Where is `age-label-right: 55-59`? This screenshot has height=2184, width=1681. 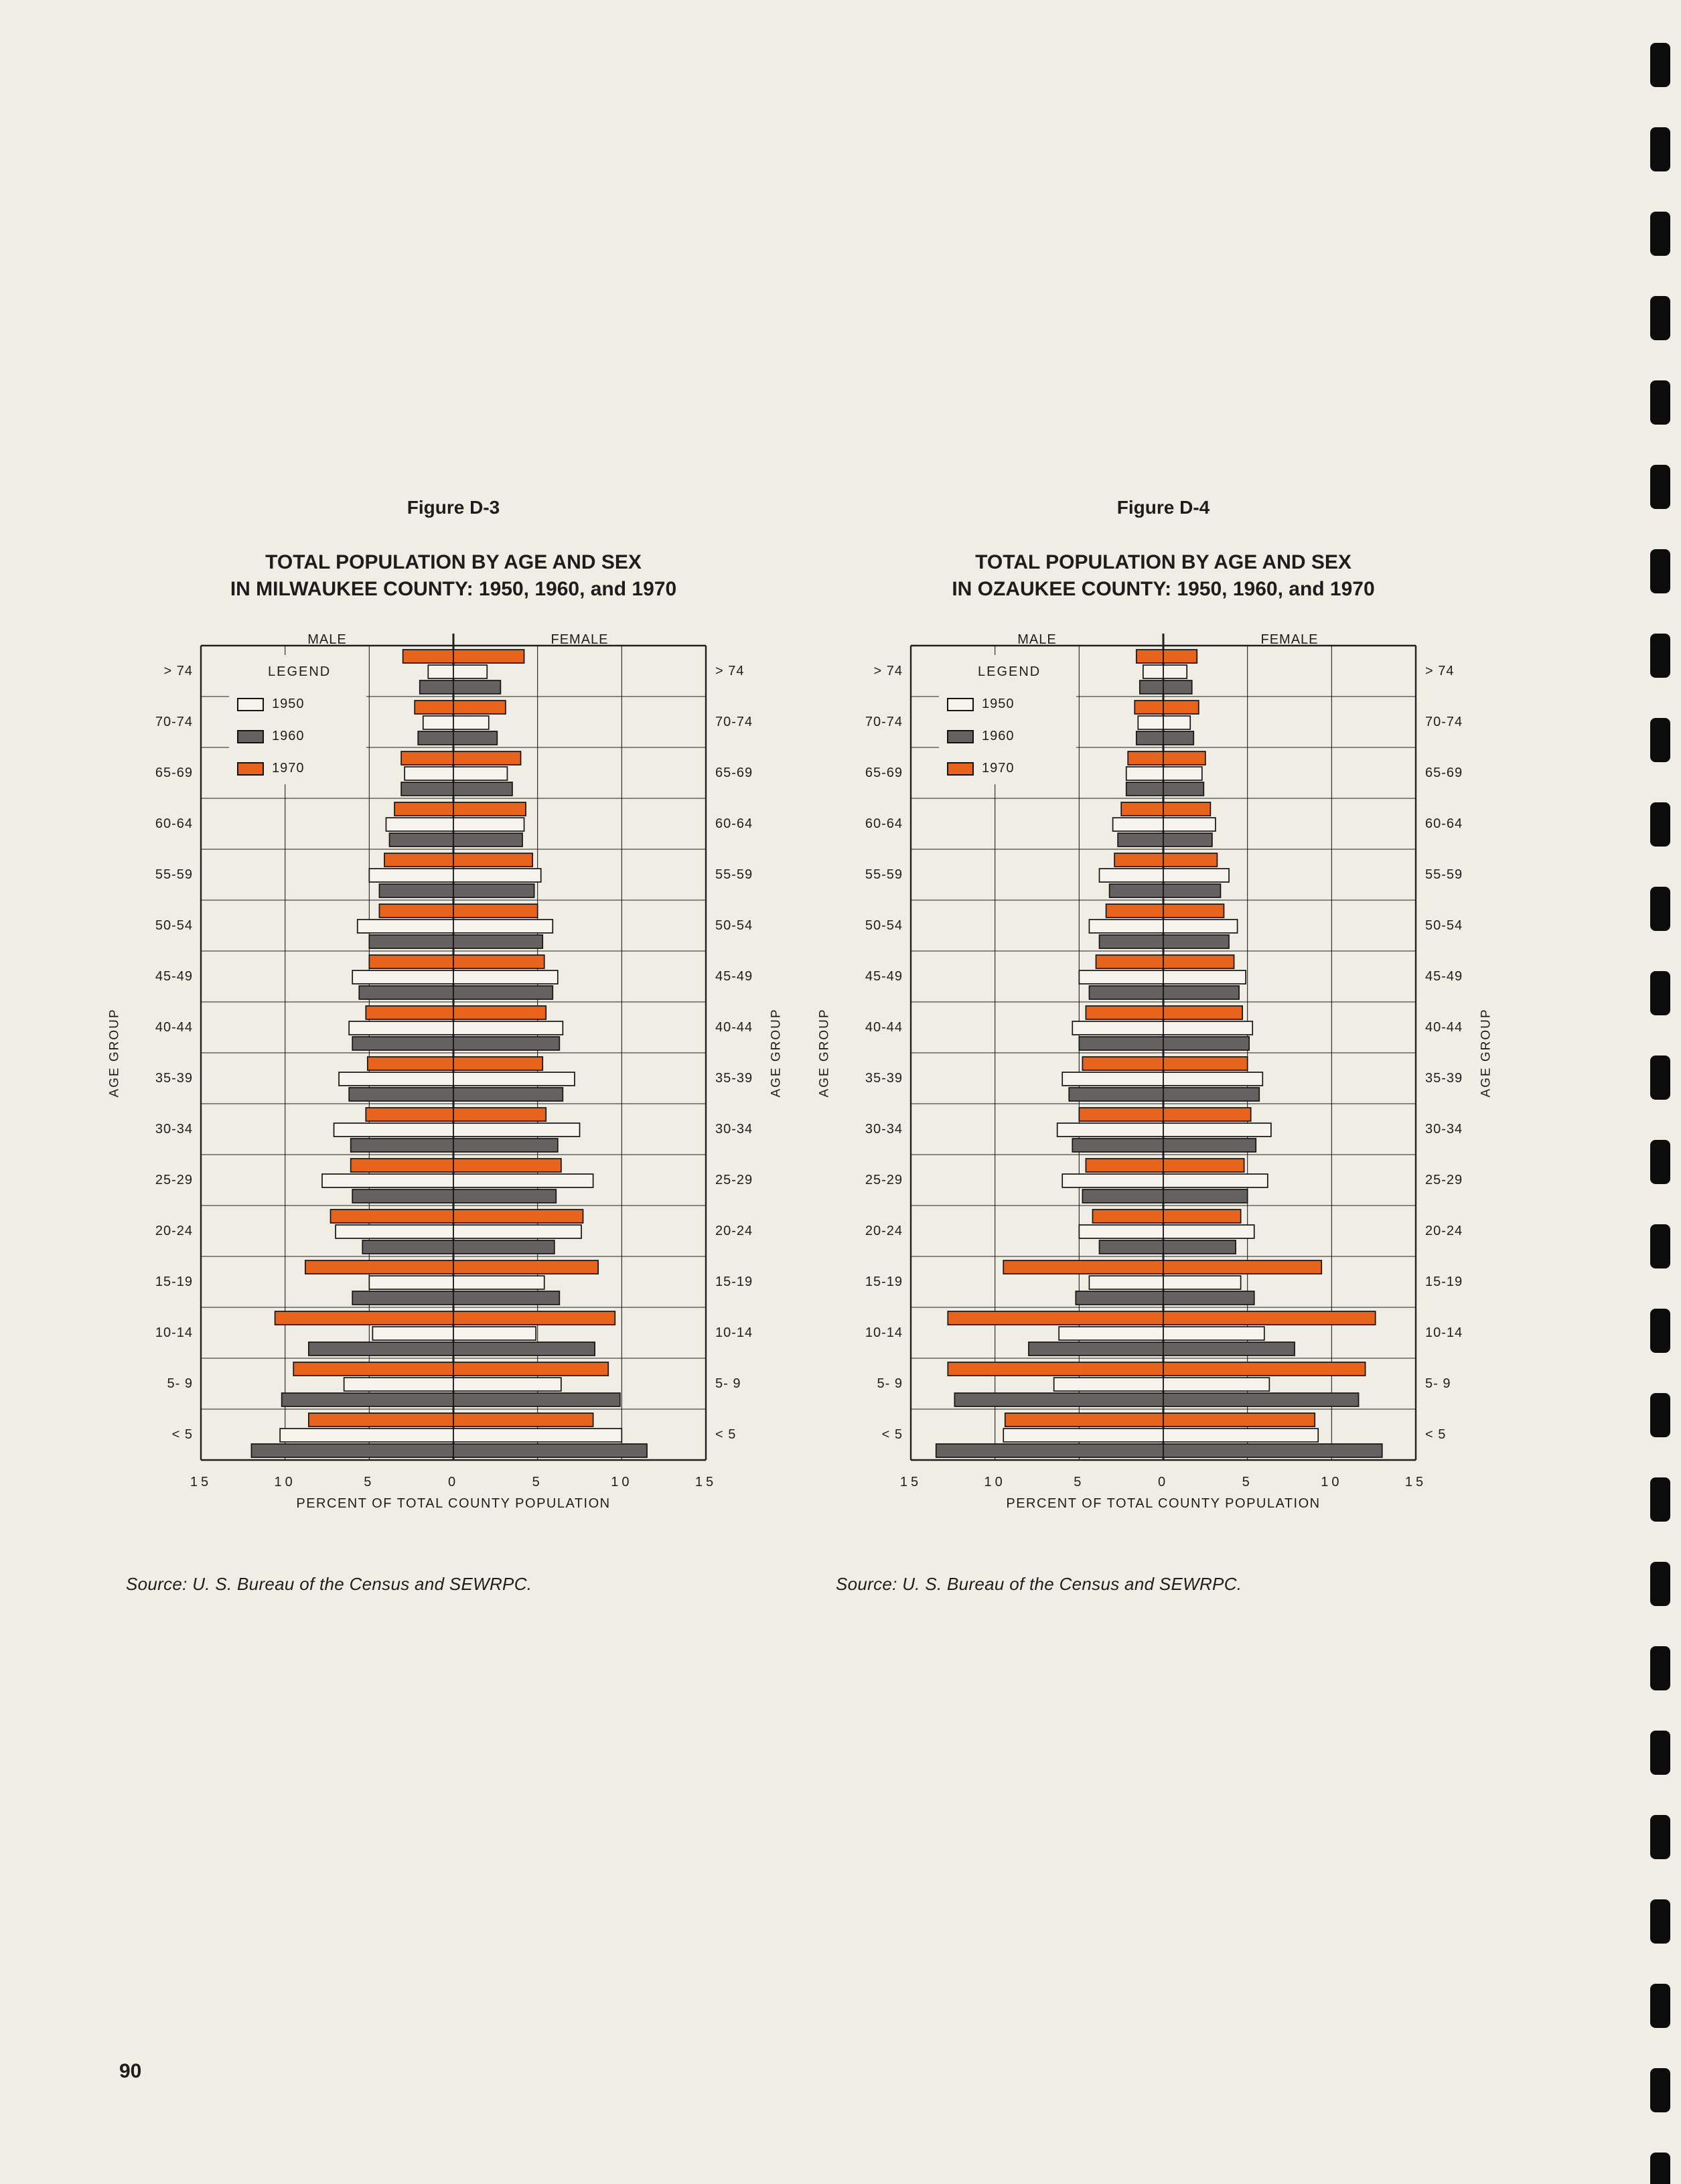 age-label-right: 55-59 is located at coordinates (1444, 874).